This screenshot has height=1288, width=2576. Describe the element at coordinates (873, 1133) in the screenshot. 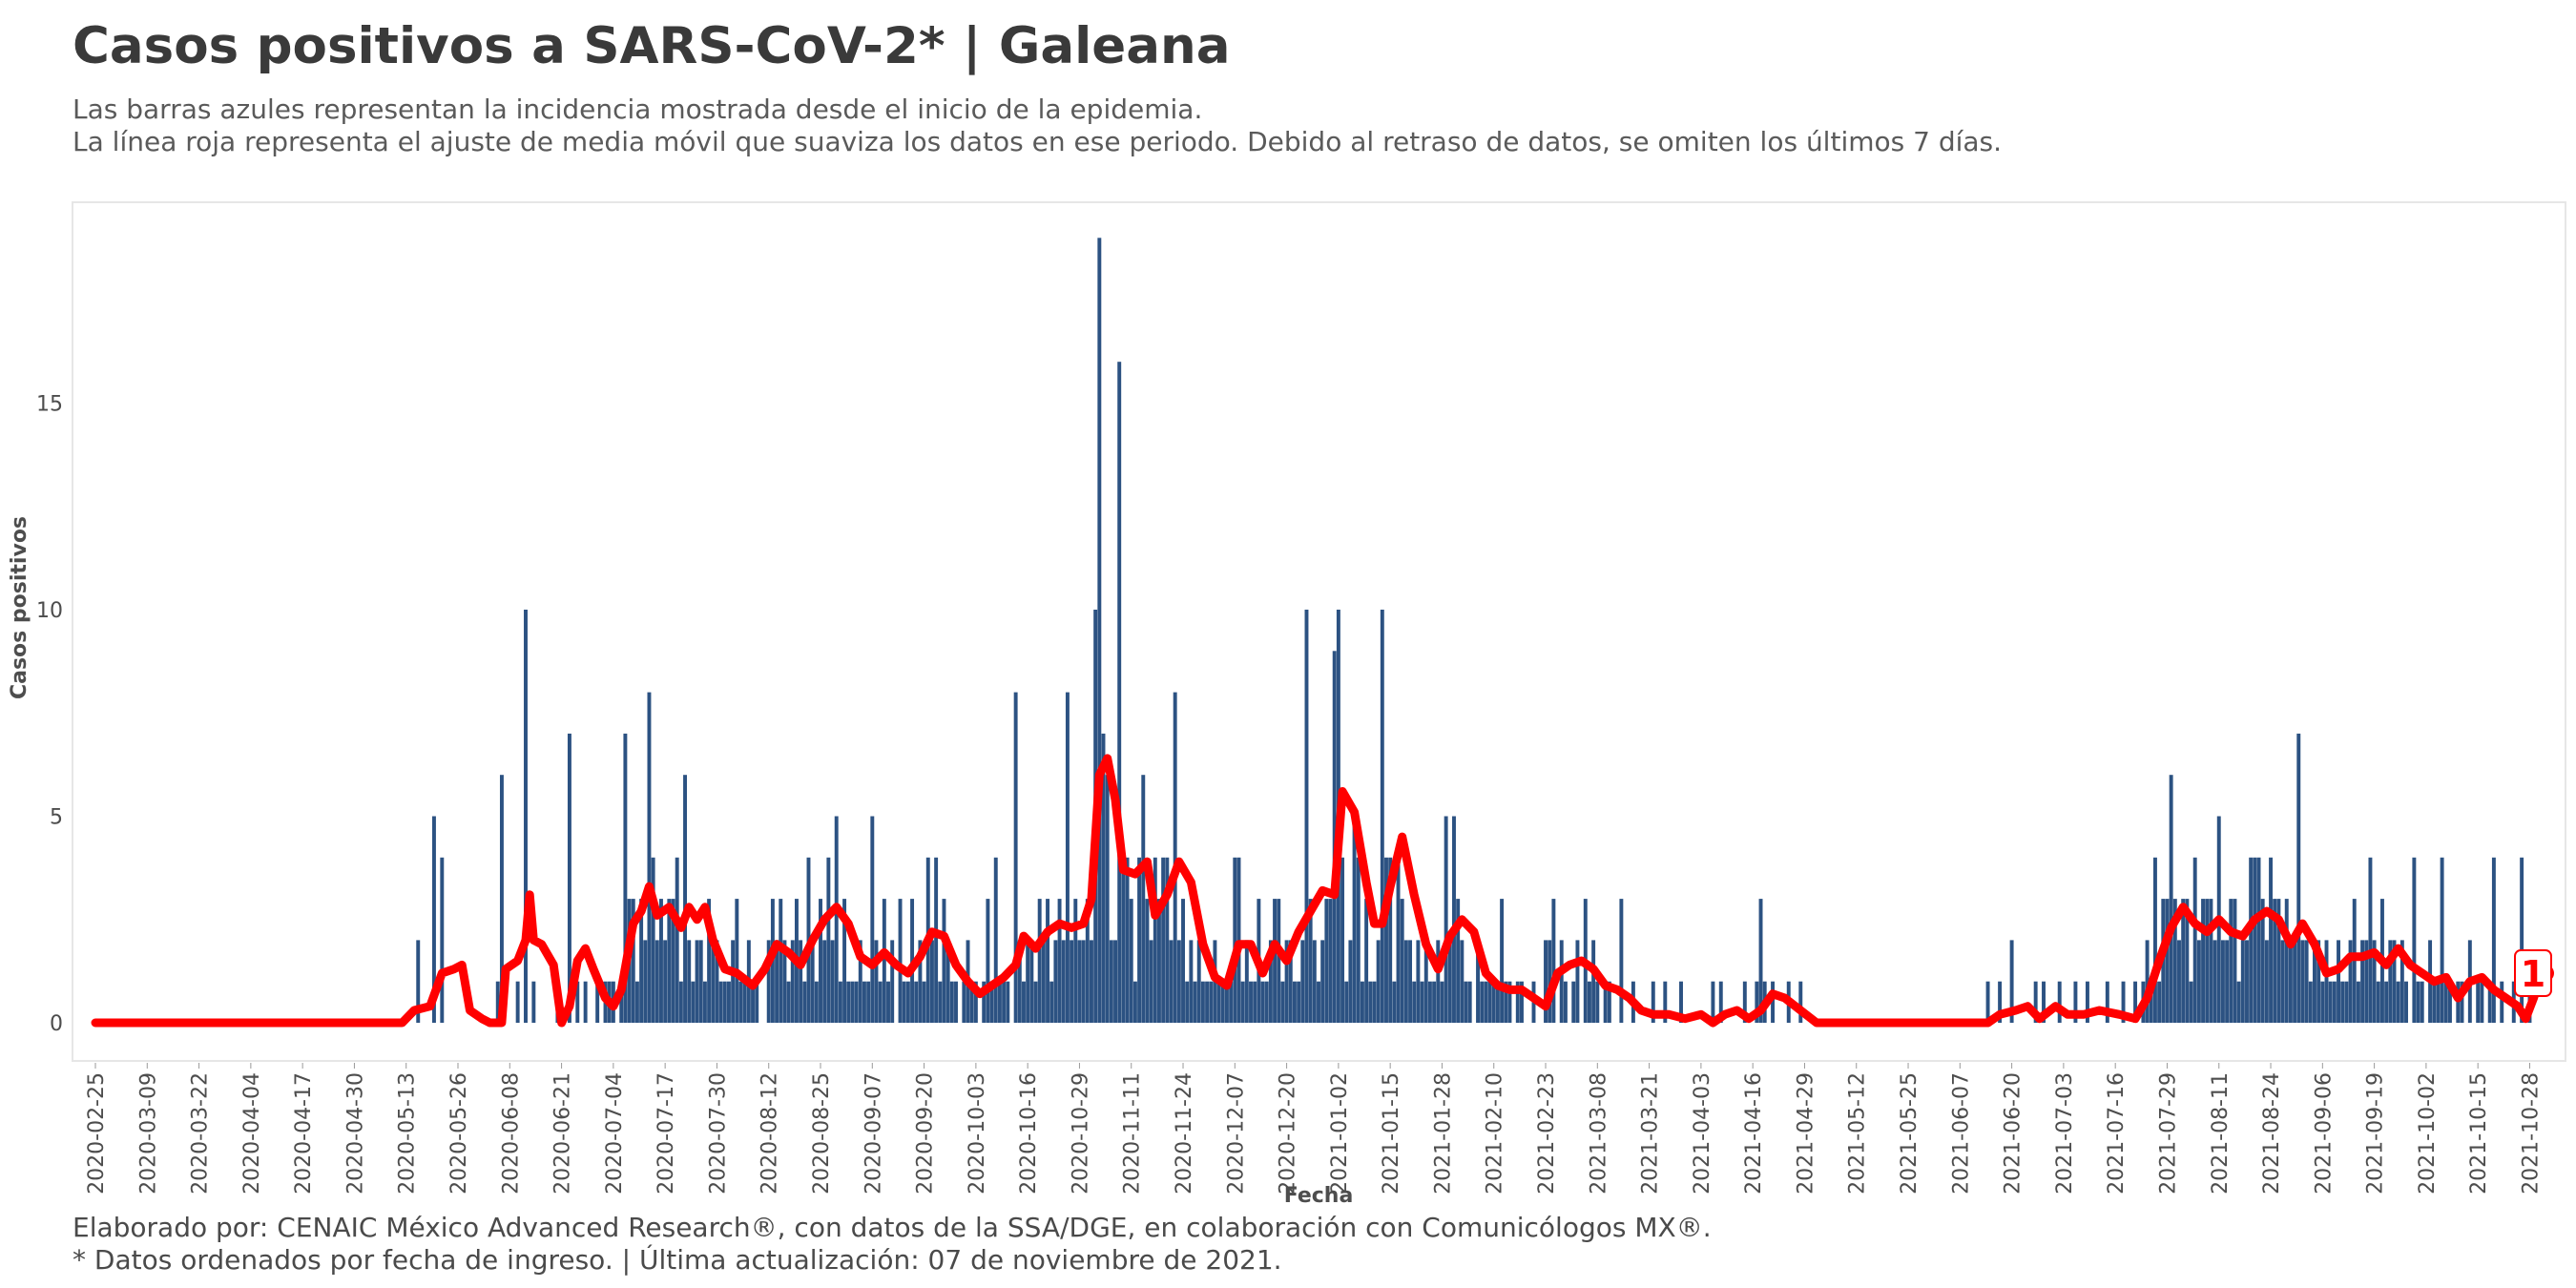

I see `x-tick-label: 2020-09-07` at that location.